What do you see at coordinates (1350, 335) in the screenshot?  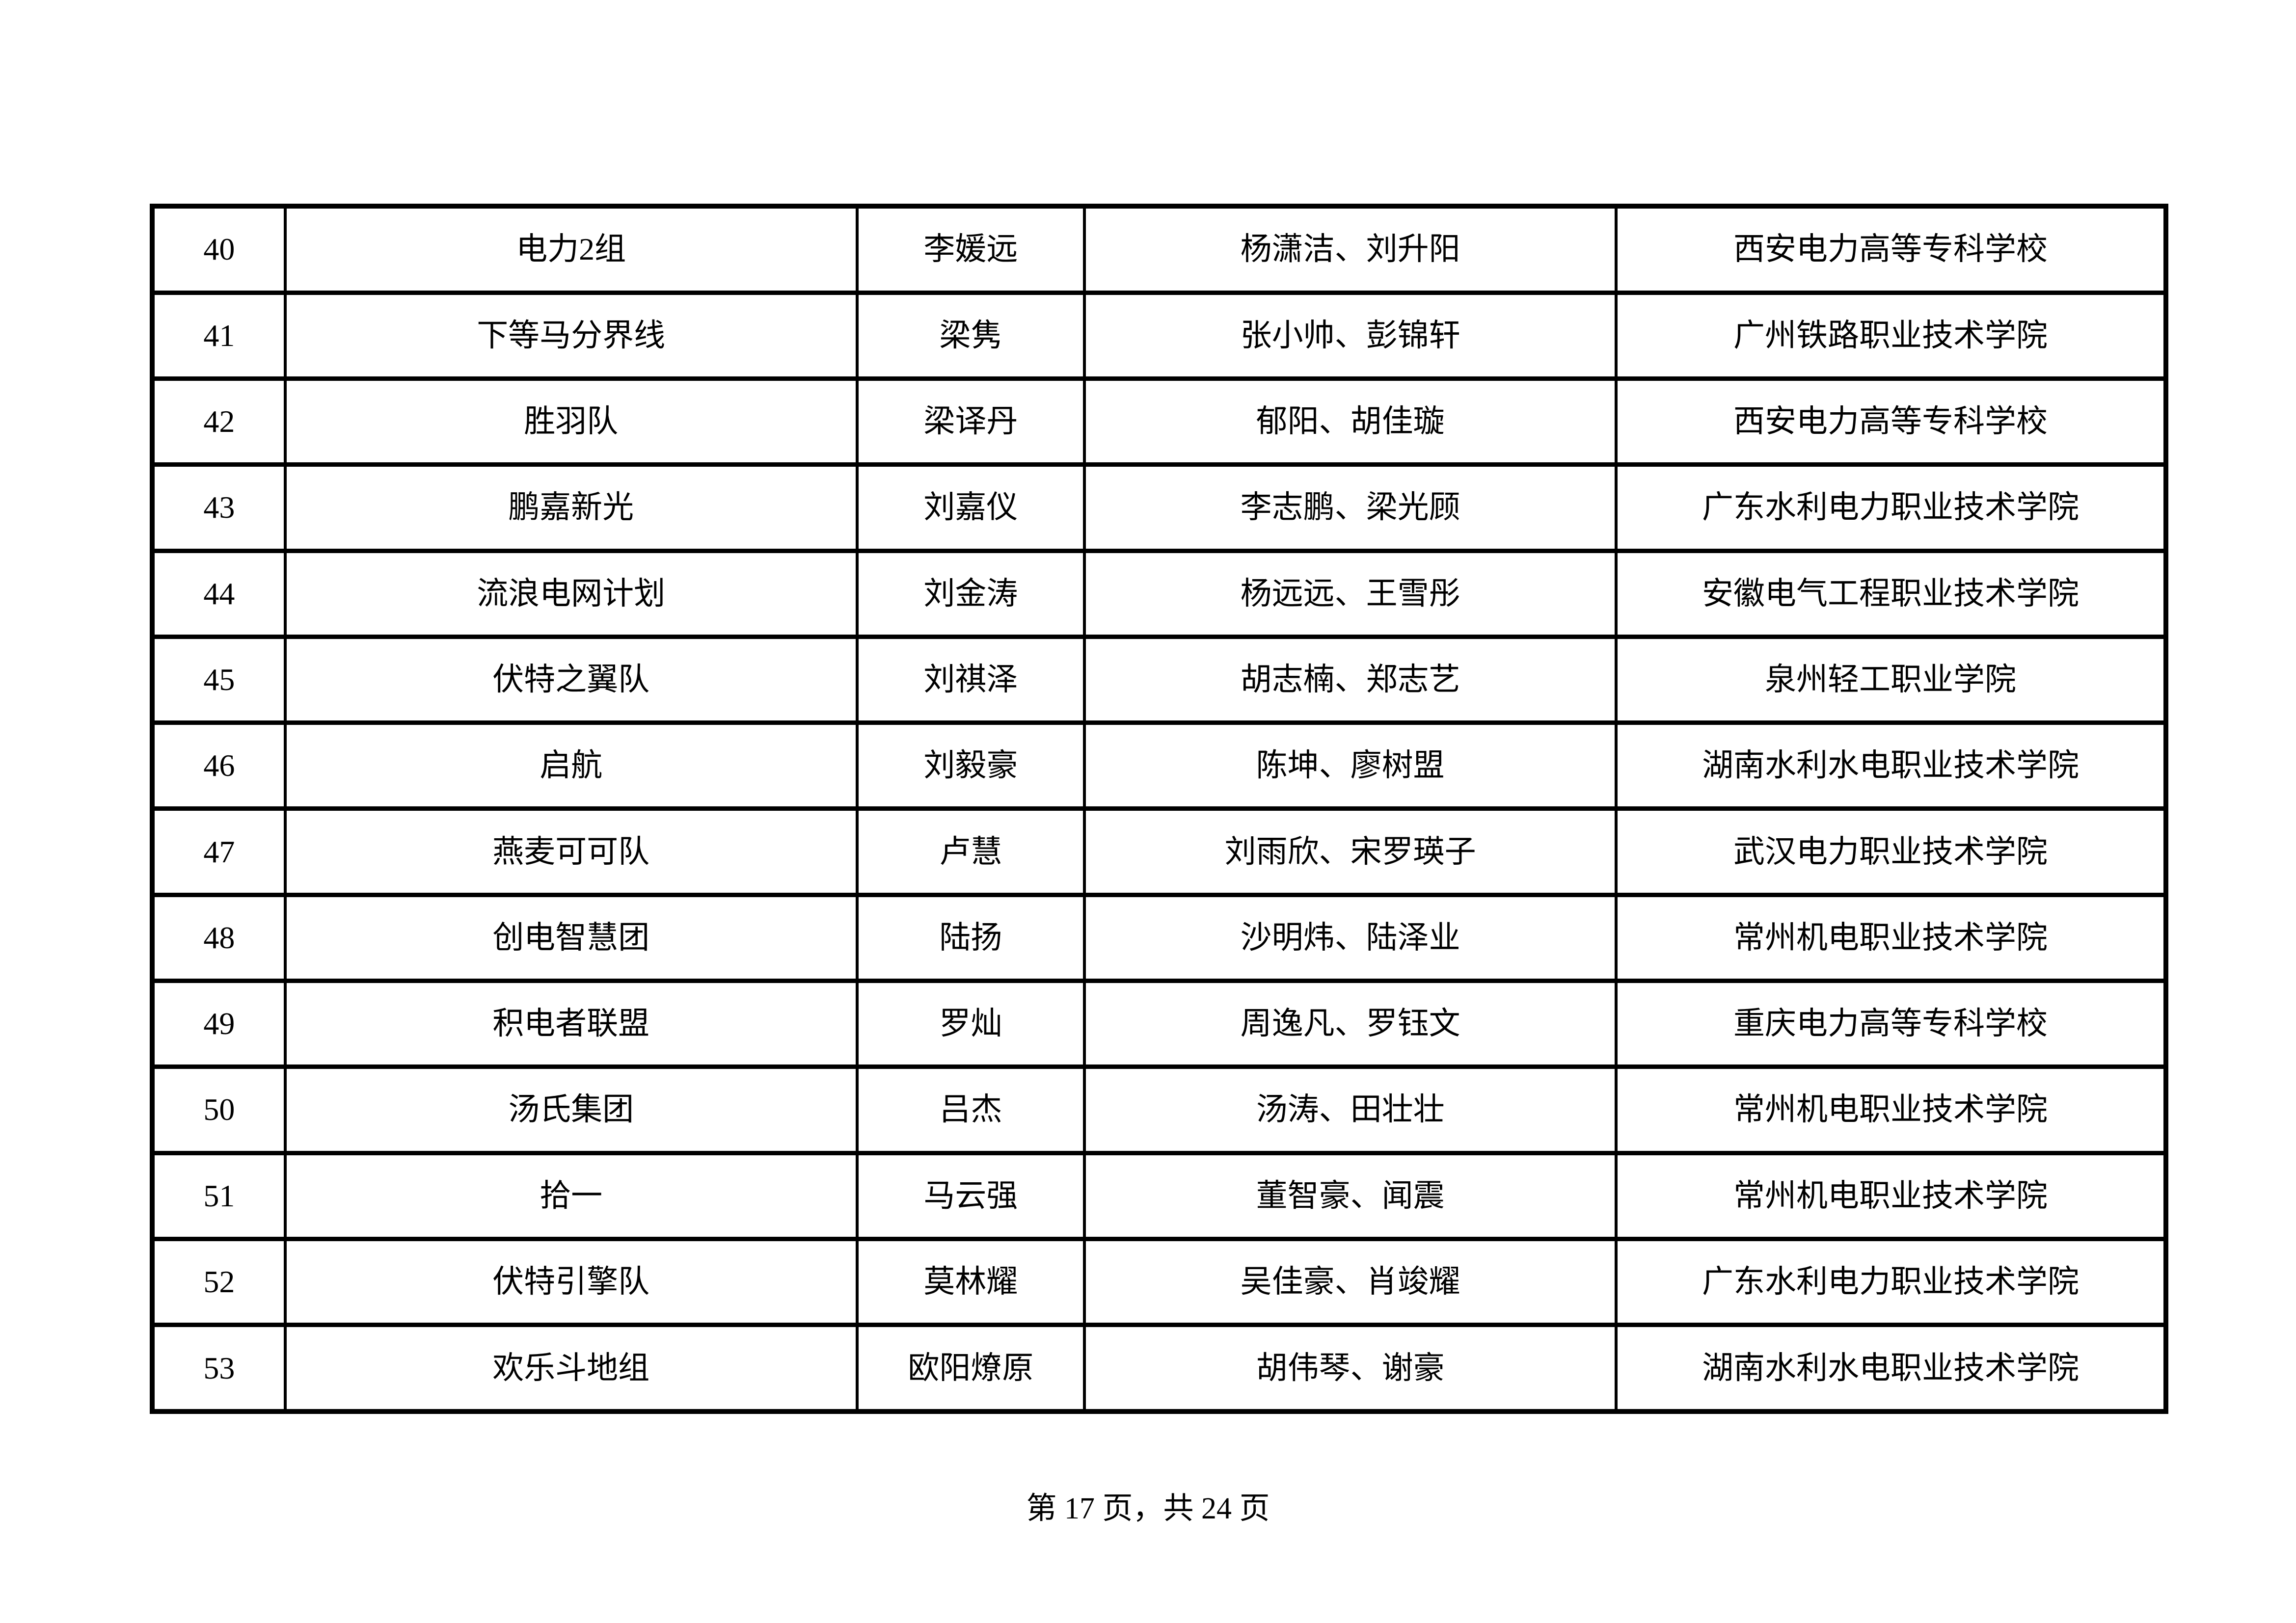 I see `members-cell: 张小帅、彭锦轩` at bounding box center [1350, 335].